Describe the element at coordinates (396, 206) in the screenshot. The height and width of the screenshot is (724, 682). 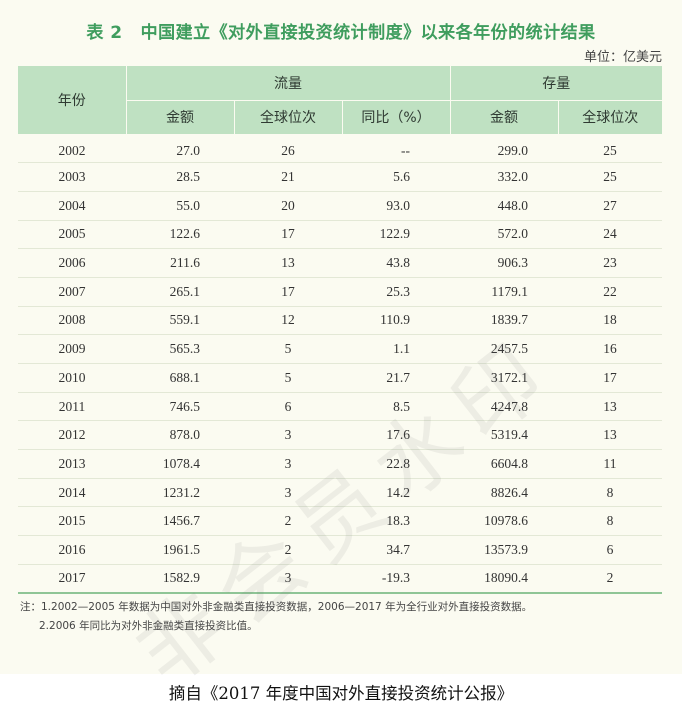
I see `cell-yoy: 93.0` at that location.